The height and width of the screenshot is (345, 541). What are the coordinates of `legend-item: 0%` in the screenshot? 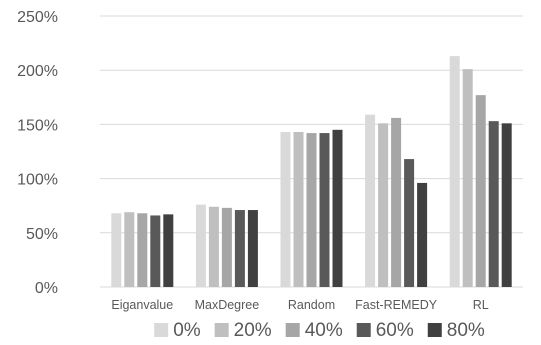 It's located at (177, 330).